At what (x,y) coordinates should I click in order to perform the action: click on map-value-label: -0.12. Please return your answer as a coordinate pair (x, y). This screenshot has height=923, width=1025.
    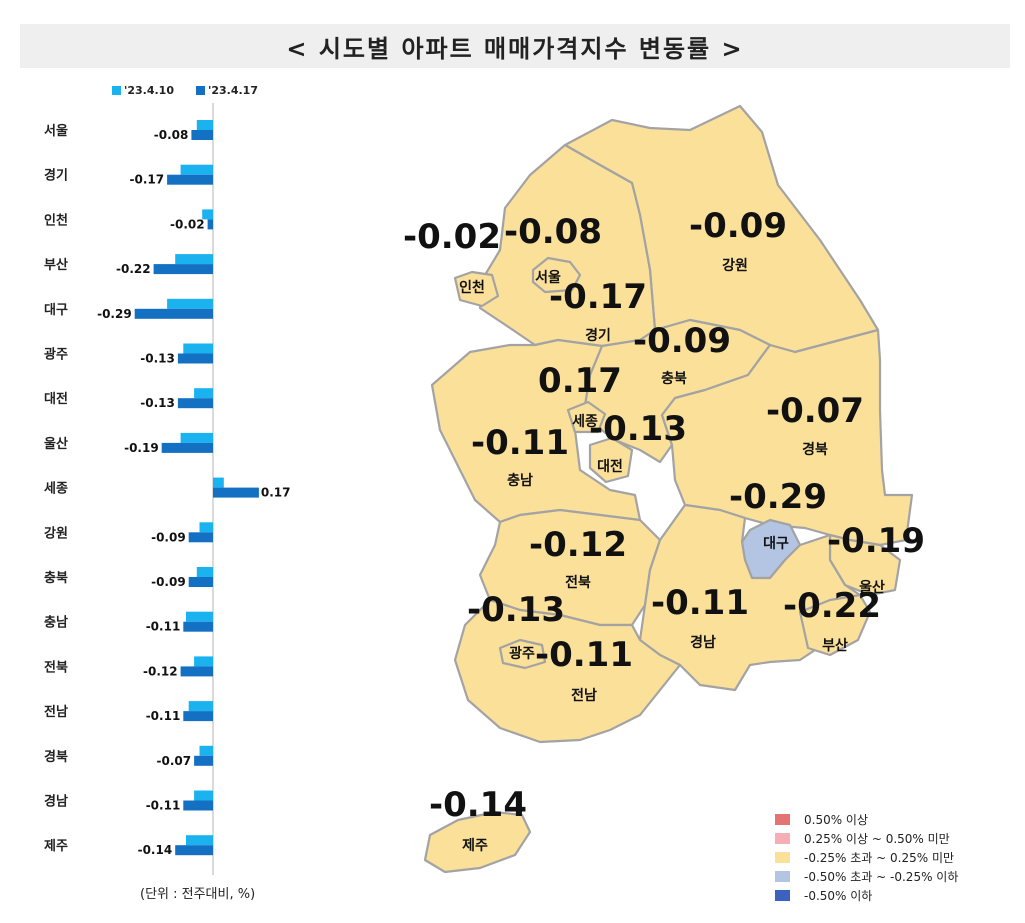
    Looking at the image, I should click on (578, 545).